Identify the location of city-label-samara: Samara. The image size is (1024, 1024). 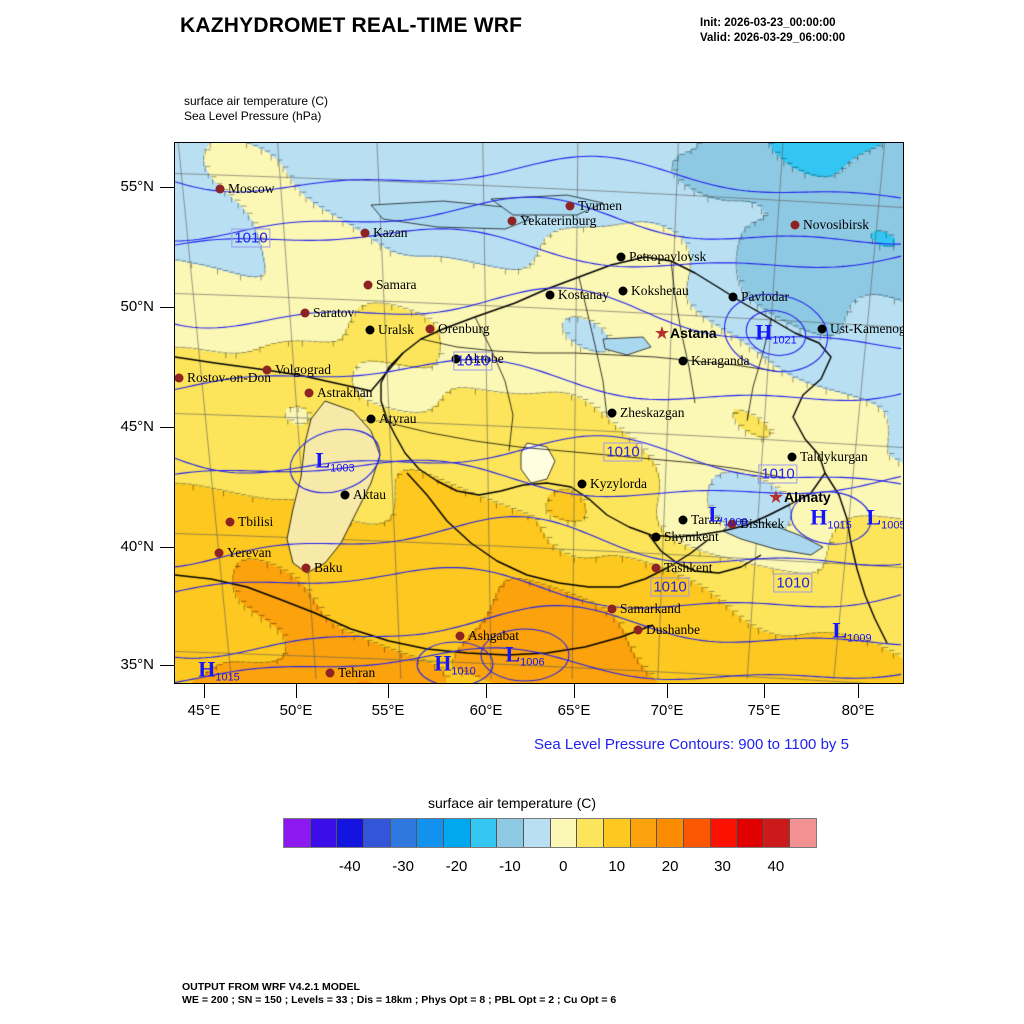
(396, 284).